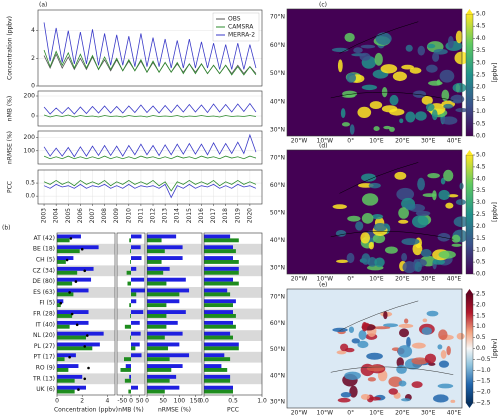  What do you see at coordinates (299, 413) in the screenshot?
I see `lon-label: 20°W` at bounding box center [299, 413].